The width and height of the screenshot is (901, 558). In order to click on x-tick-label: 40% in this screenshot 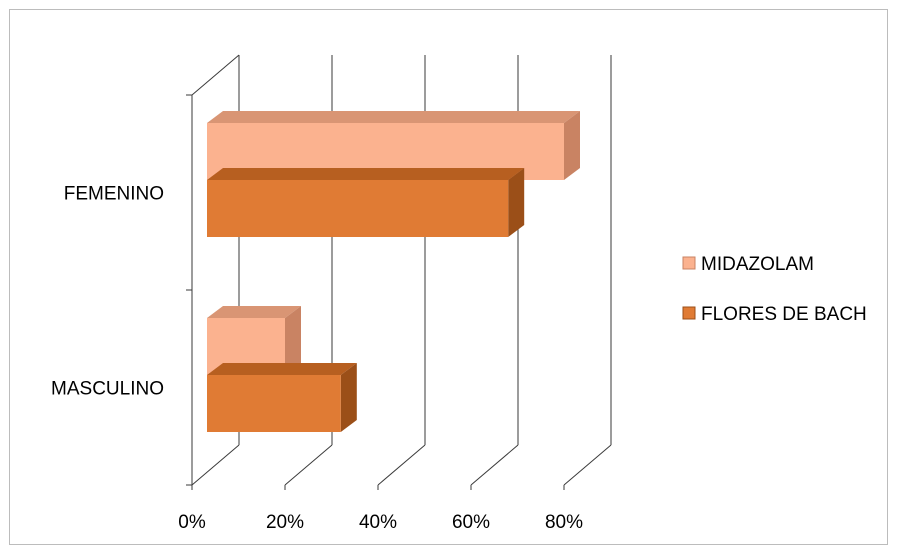, I will do `click(378, 522)`.